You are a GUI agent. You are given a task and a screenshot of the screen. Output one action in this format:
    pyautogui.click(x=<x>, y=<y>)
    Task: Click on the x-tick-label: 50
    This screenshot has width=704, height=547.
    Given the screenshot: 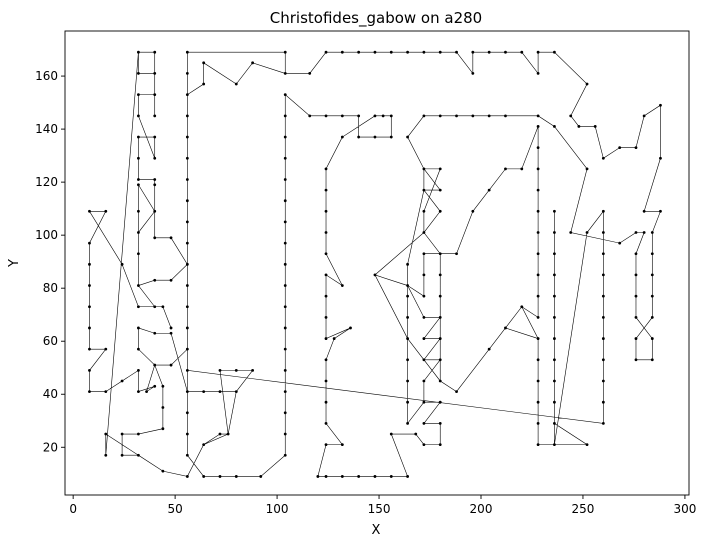 What is the action you would take?
    pyautogui.click(x=174, y=509)
    